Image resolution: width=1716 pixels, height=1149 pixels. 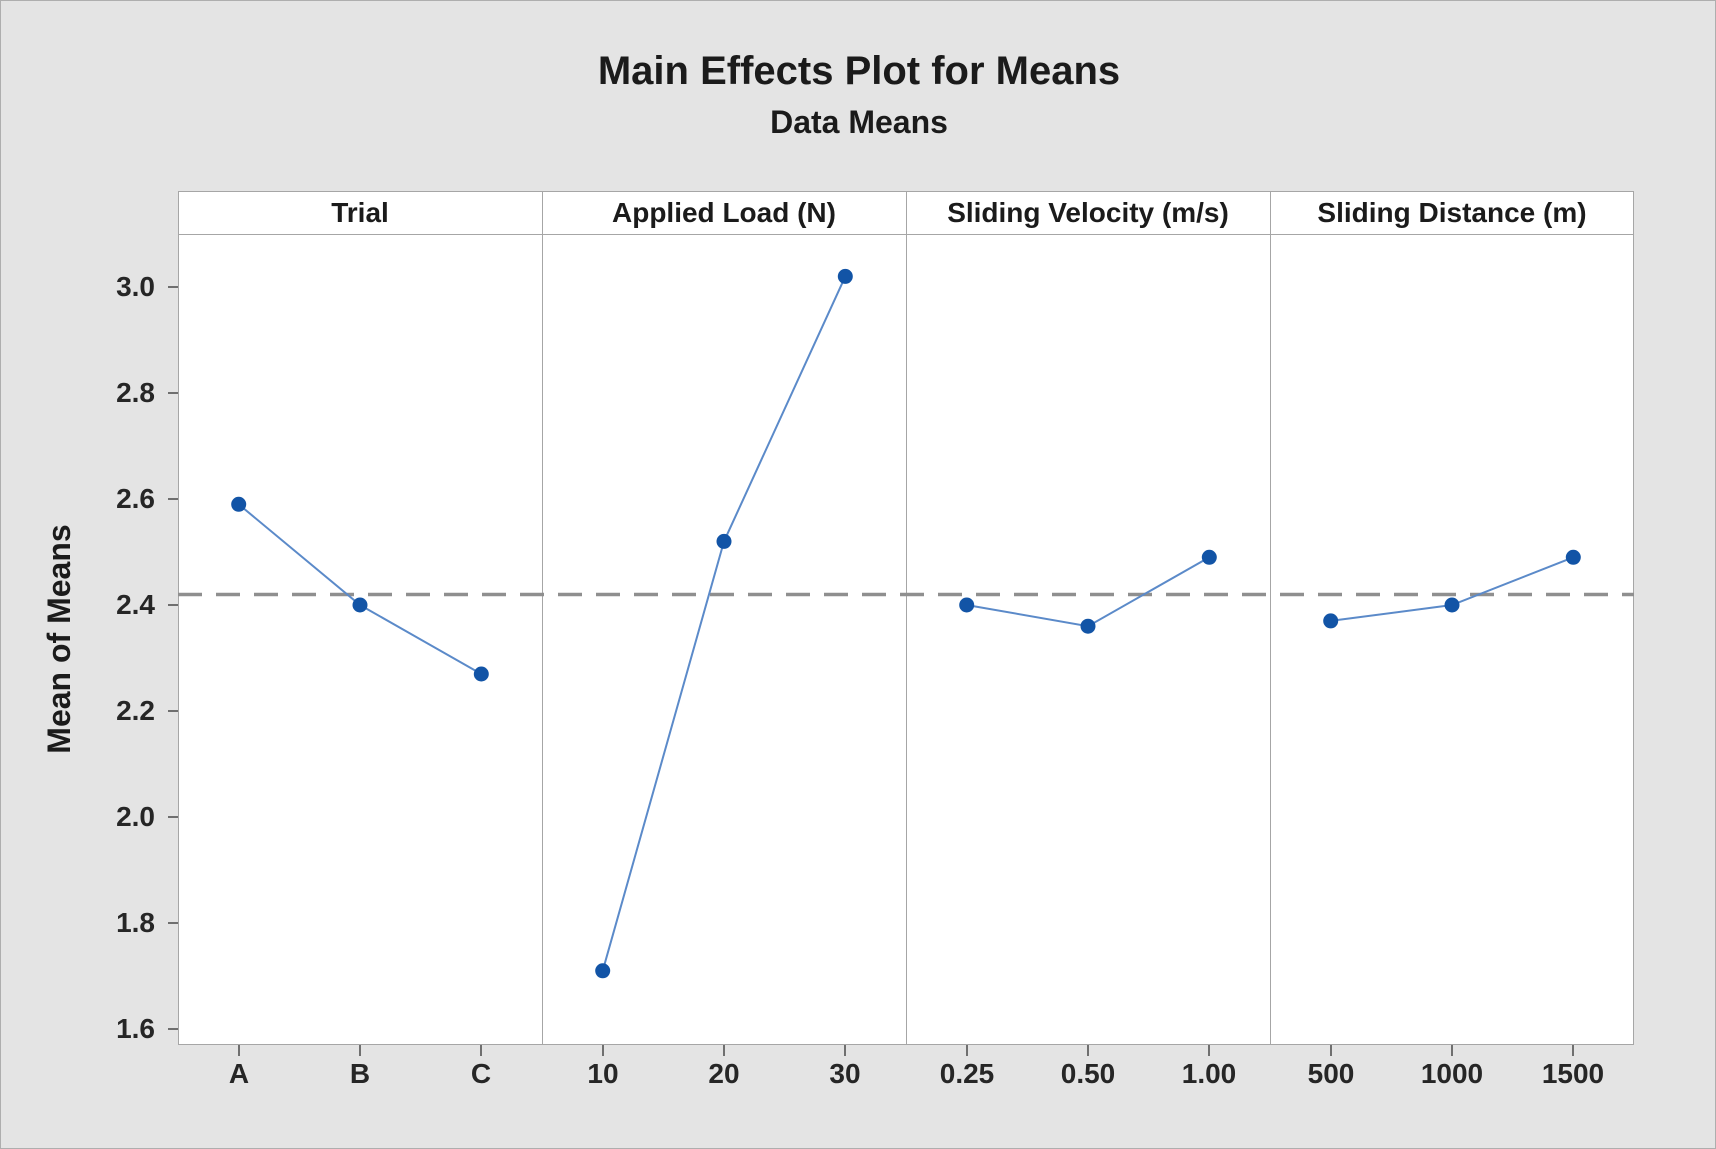 What do you see at coordinates (724, 212) in the screenshot?
I see `panel-header-2: Applied Load (N)` at bounding box center [724, 212].